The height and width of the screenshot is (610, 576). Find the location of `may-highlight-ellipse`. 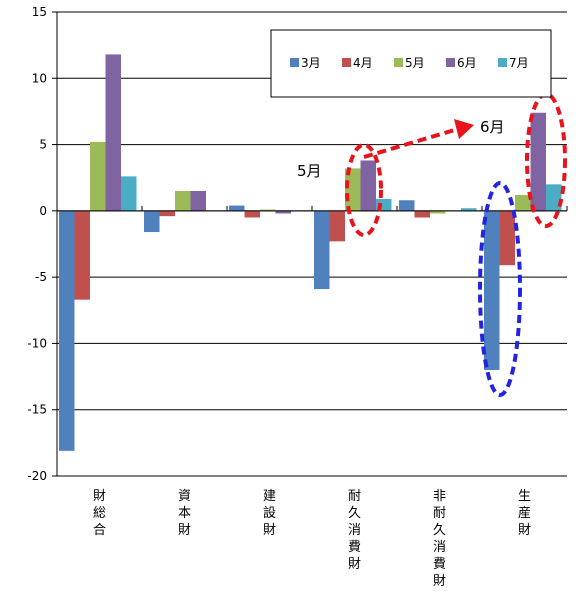

may-highlight-ellipse is located at coordinates (364, 190).